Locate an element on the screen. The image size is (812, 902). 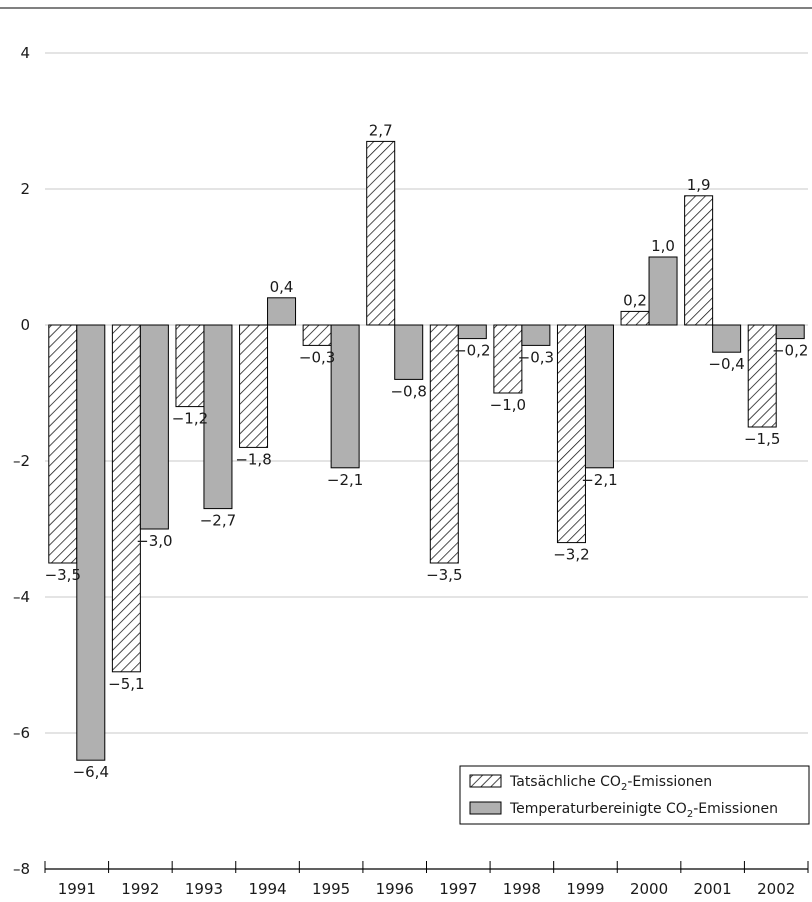
bar-temperaturbereinigt-2002 is located at coordinates (790, 332).